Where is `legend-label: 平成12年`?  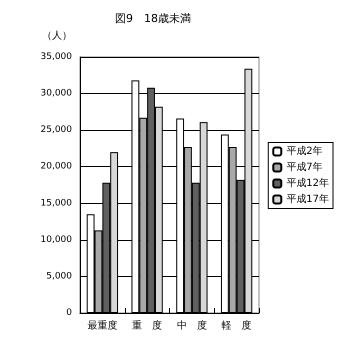 legend-label: 平成12年 is located at coordinates (308, 183).